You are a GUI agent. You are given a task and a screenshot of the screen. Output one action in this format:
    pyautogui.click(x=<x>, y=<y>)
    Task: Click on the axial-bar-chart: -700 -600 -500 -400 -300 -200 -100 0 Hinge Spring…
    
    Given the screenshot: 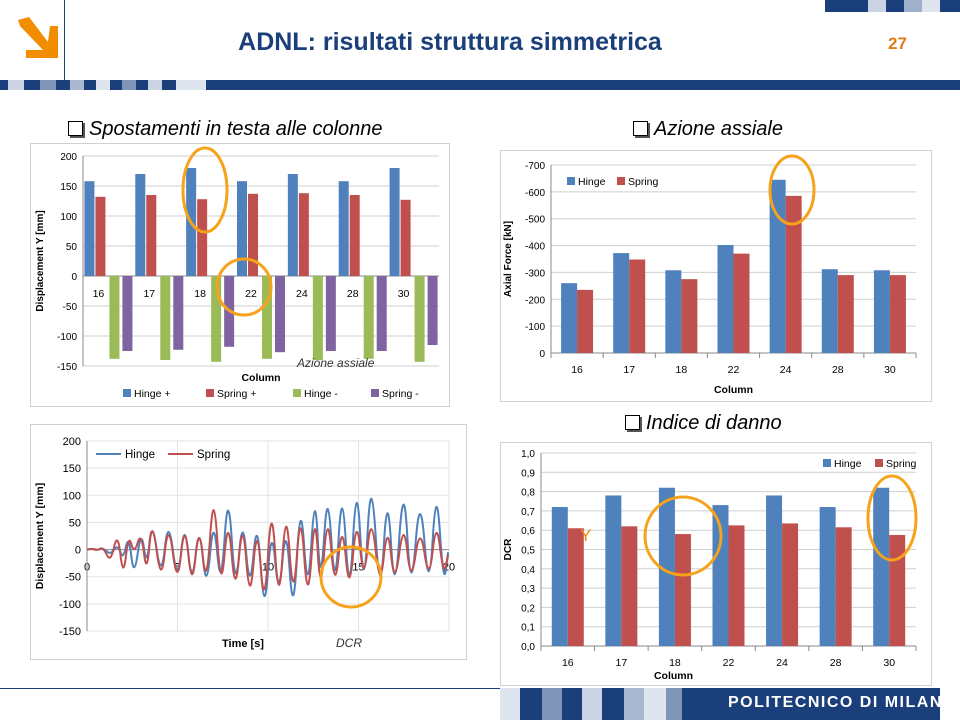 What is the action you would take?
    pyautogui.click(x=710, y=278)
    